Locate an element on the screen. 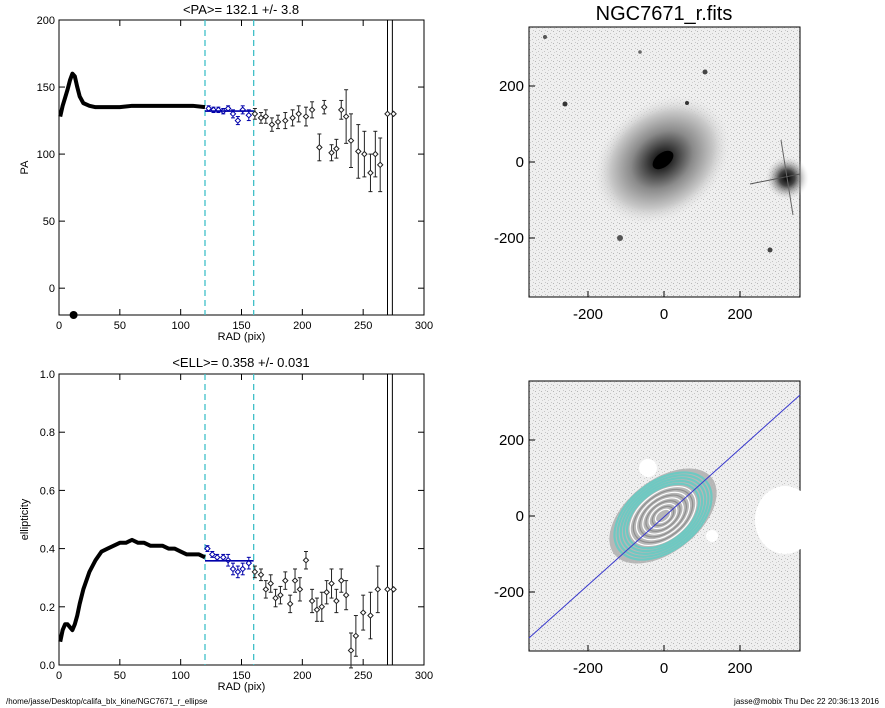  y-tick-label: 50 is located at coordinates (49, 222).